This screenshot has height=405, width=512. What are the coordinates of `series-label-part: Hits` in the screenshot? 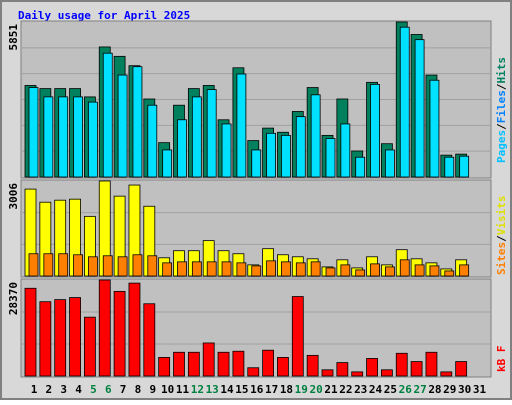 It's located at (501, 70).